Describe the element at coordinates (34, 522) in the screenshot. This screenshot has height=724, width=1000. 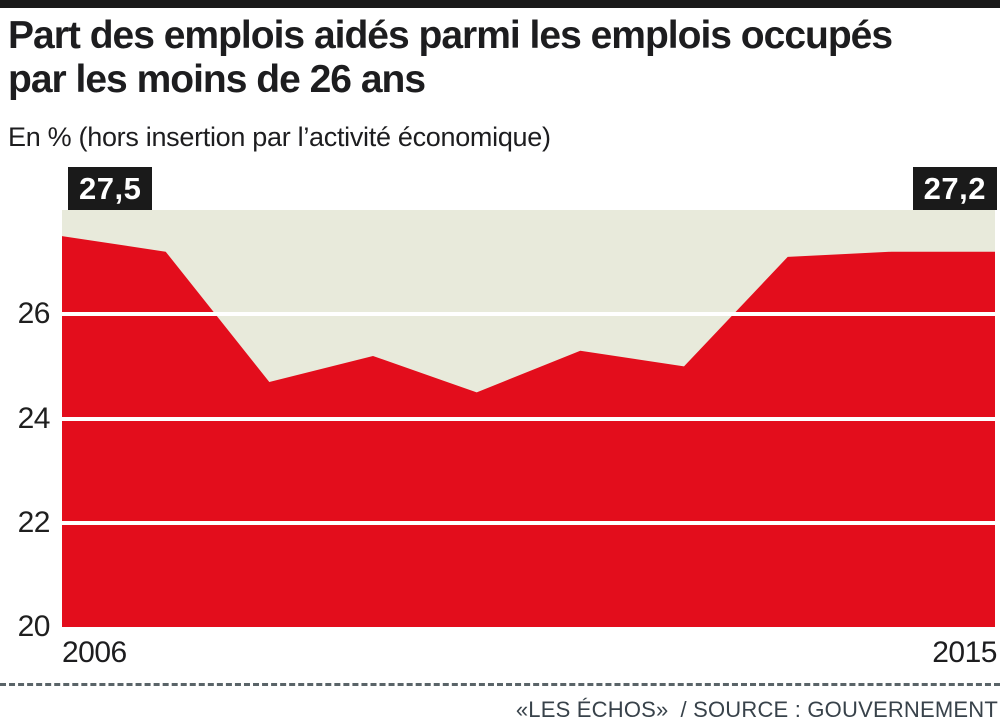
I see `y-tick-label-22: 22` at that location.